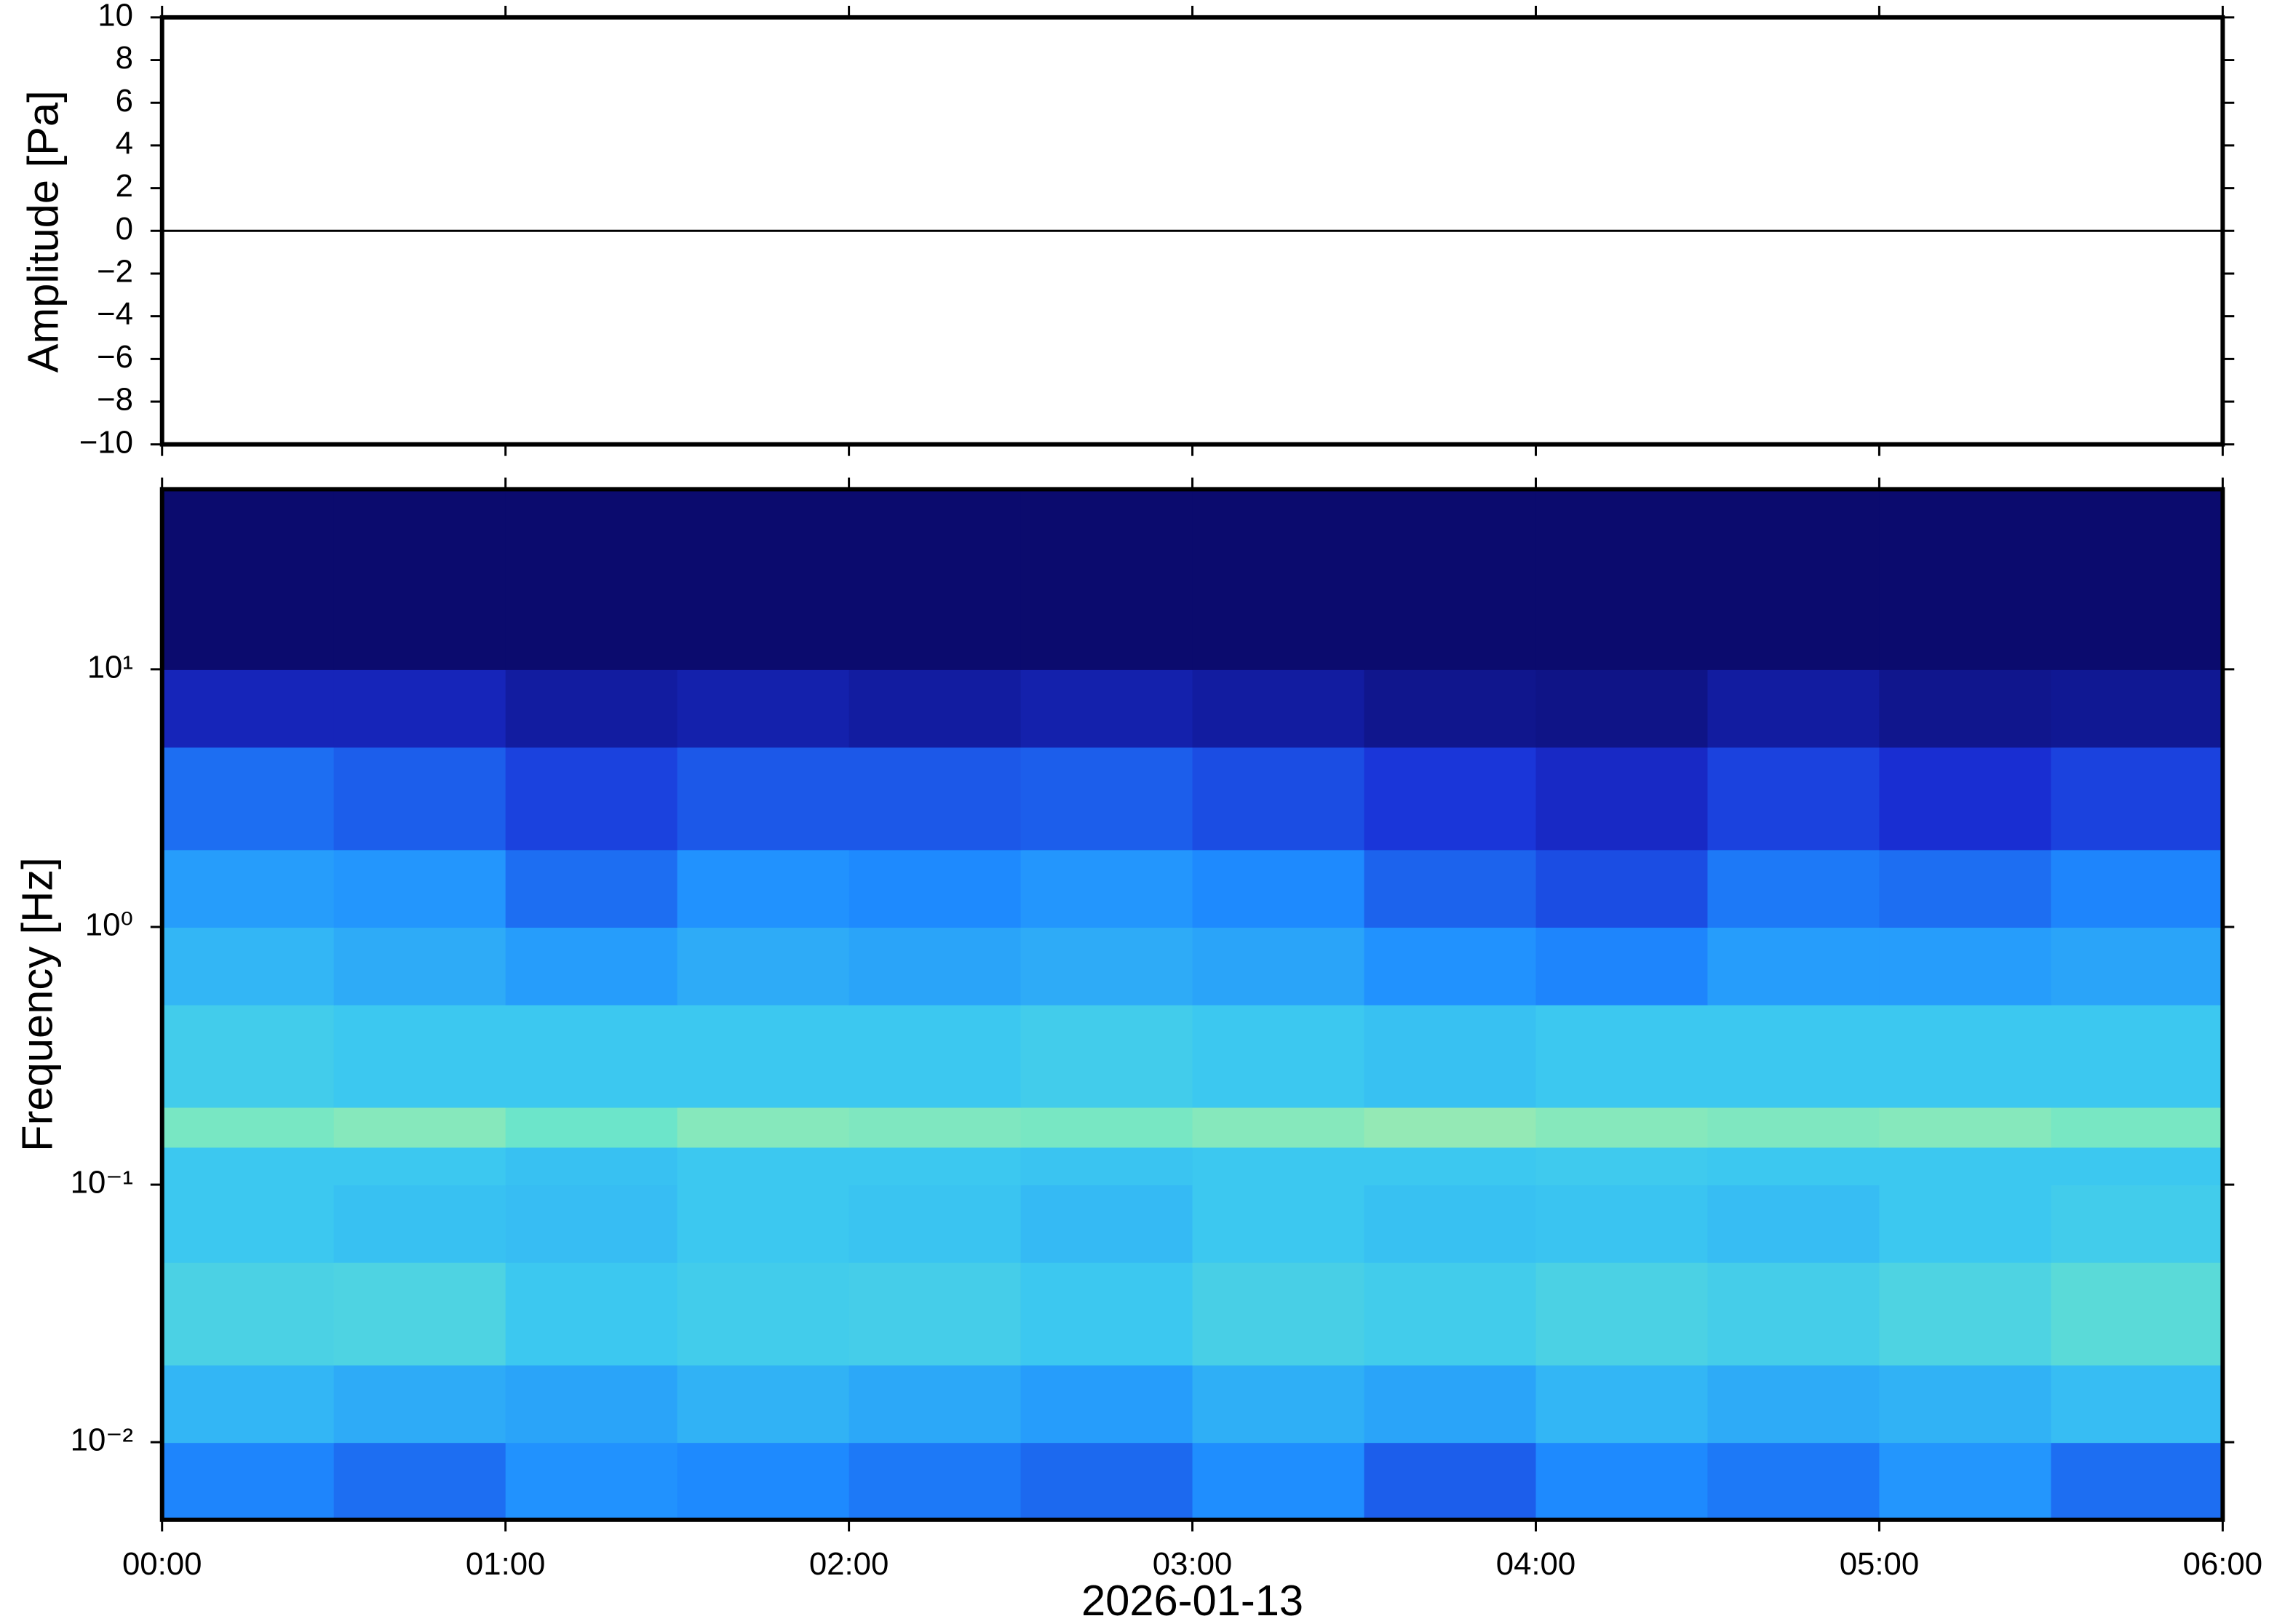 This screenshot has height=1624, width=2269. I want to click on y-tick-label: 0, so click(125, 229).